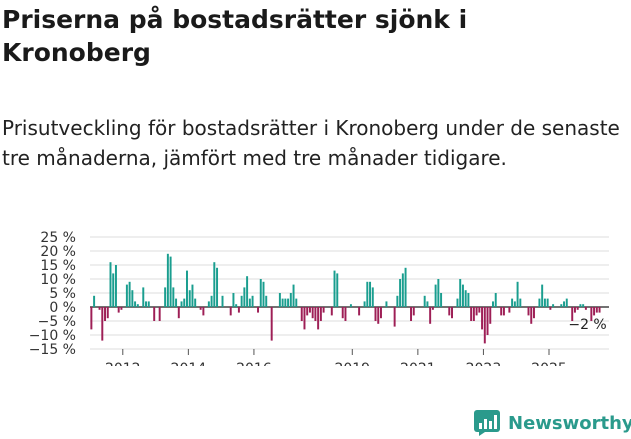  Describe the element at coordinates (58, 252) in the screenshot. I see `y-tick-label: 20 %` at that location.